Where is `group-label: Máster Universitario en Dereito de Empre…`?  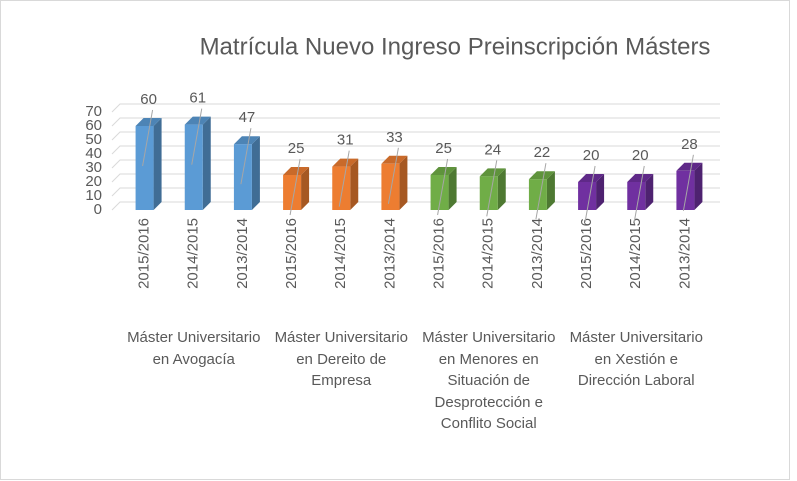
group-label: Máster Universitario en Dereito de Empre… is located at coordinates (341, 359).